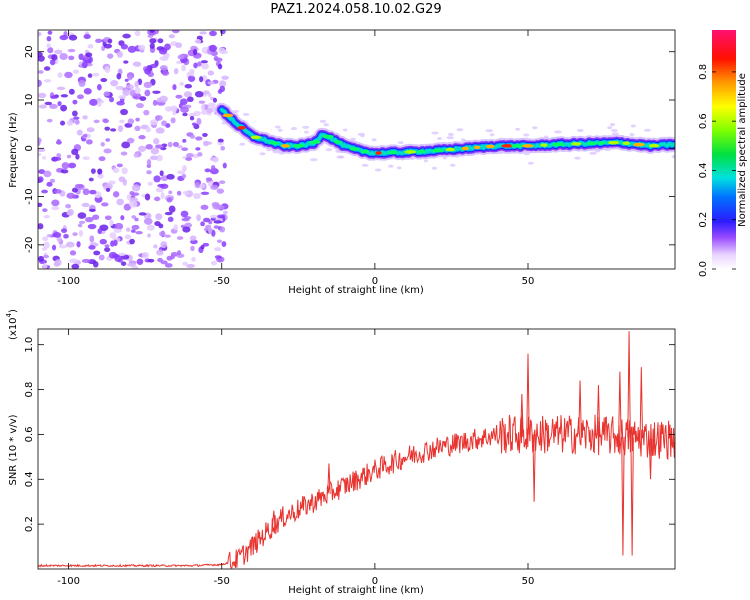  I want to click on y-exponent-label: (x104), so click(12, 324).